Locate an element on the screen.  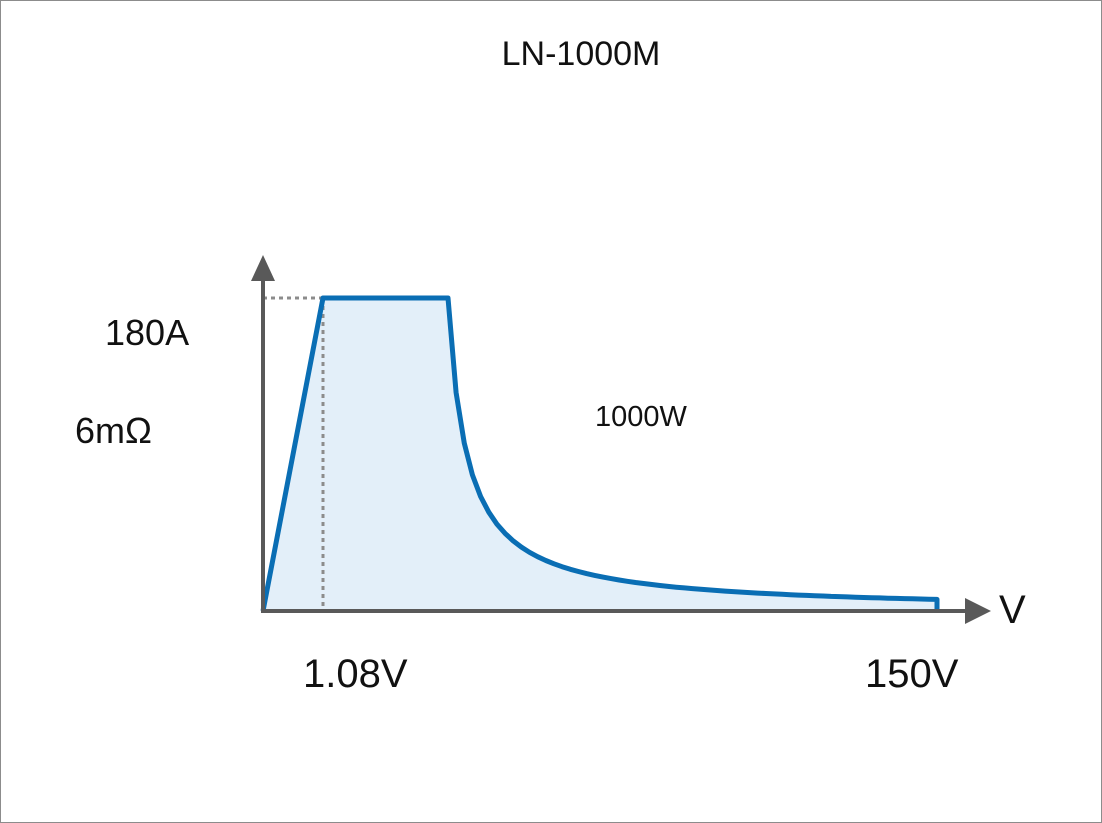
y-axis-arrow is located at coordinates (263, 268).